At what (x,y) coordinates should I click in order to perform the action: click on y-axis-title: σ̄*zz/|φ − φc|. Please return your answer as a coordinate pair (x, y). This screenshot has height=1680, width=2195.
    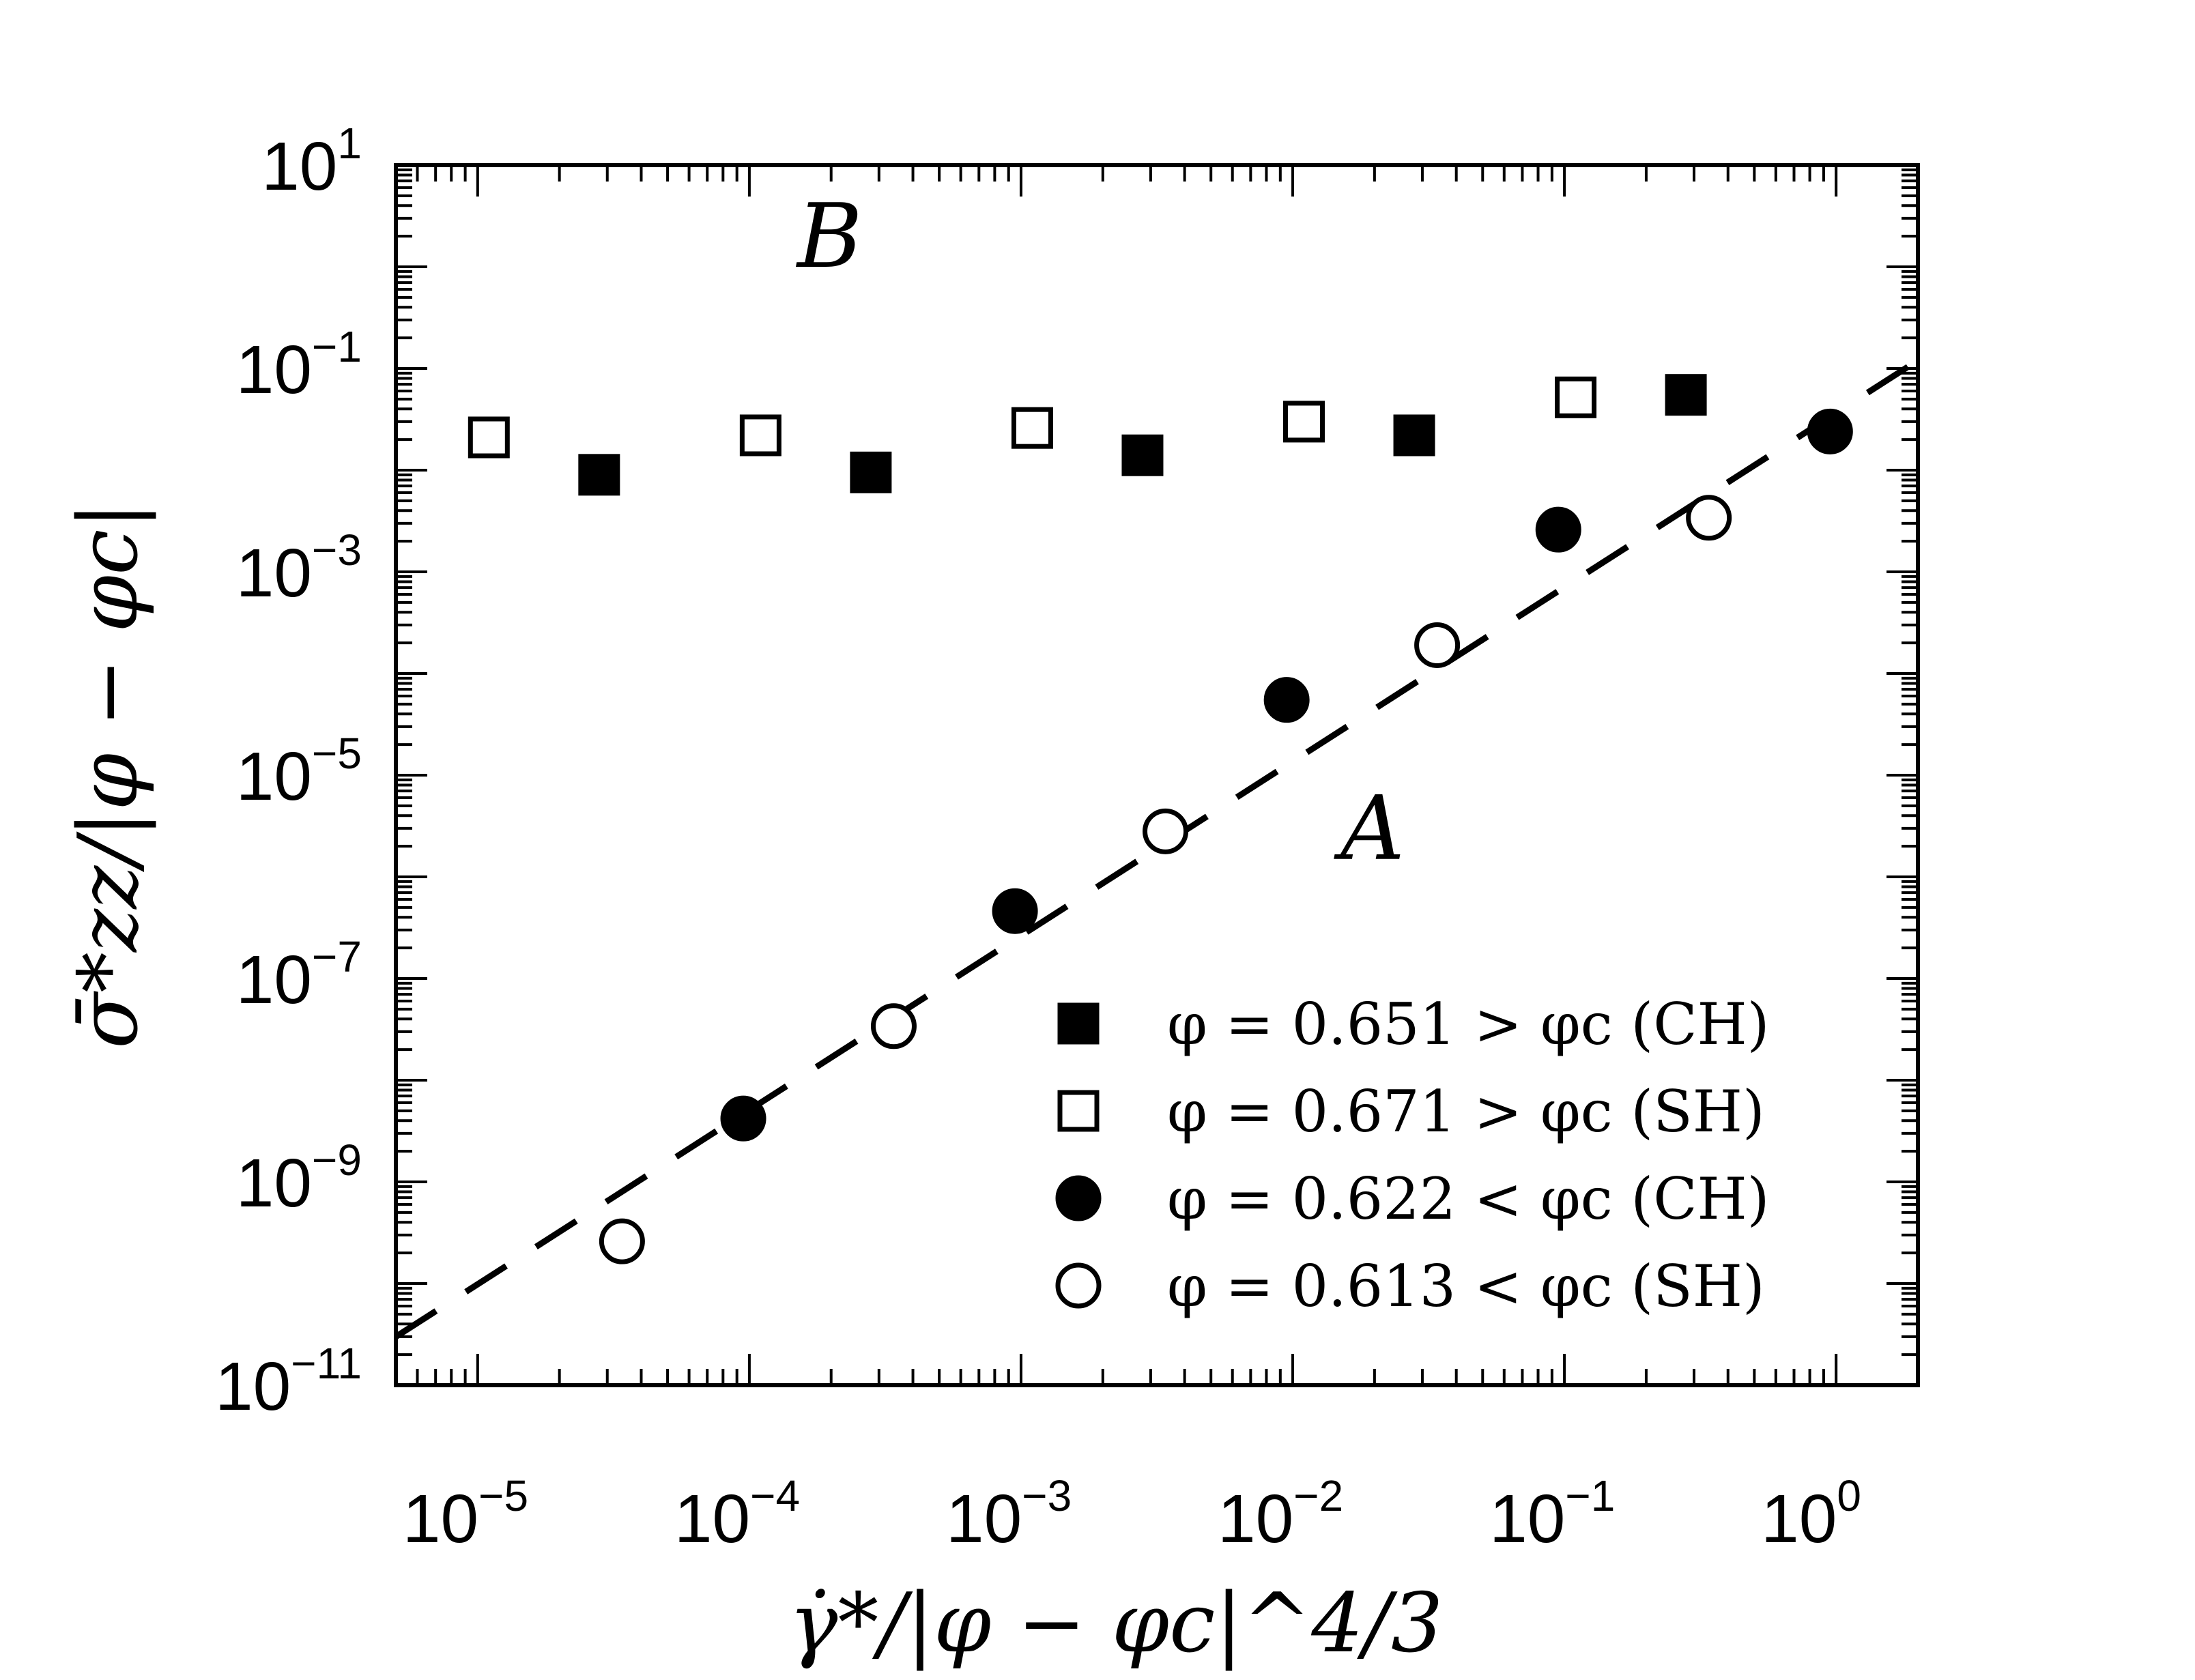
    Looking at the image, I should click on (109, 775).